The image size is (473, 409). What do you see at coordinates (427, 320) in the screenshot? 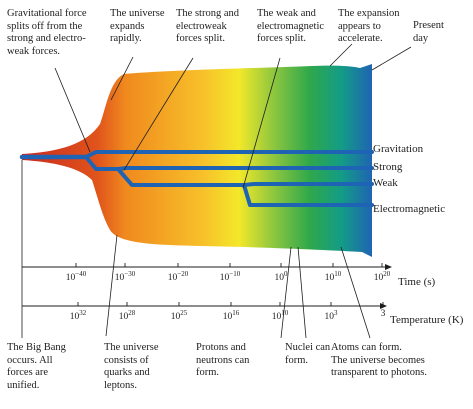
I see `temperature-axis-label: Temperature (K)` at bounding box center [427, 320].